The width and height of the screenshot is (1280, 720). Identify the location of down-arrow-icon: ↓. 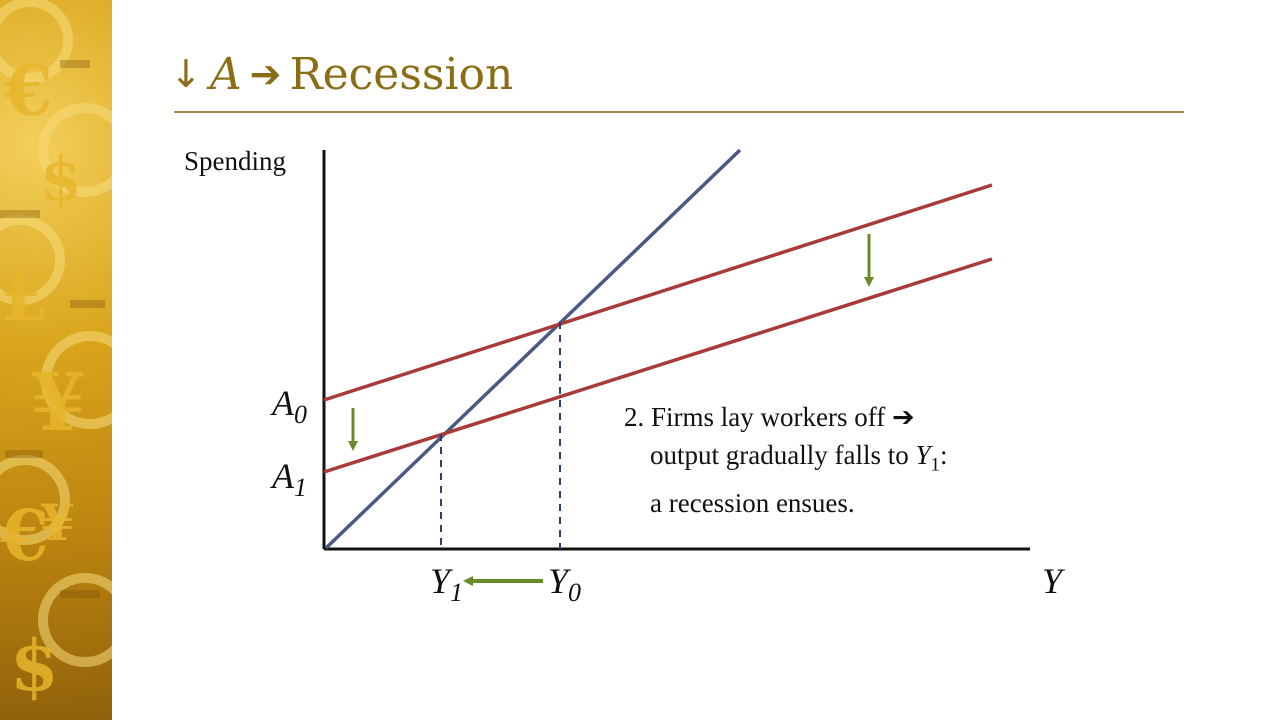
(186, 74).